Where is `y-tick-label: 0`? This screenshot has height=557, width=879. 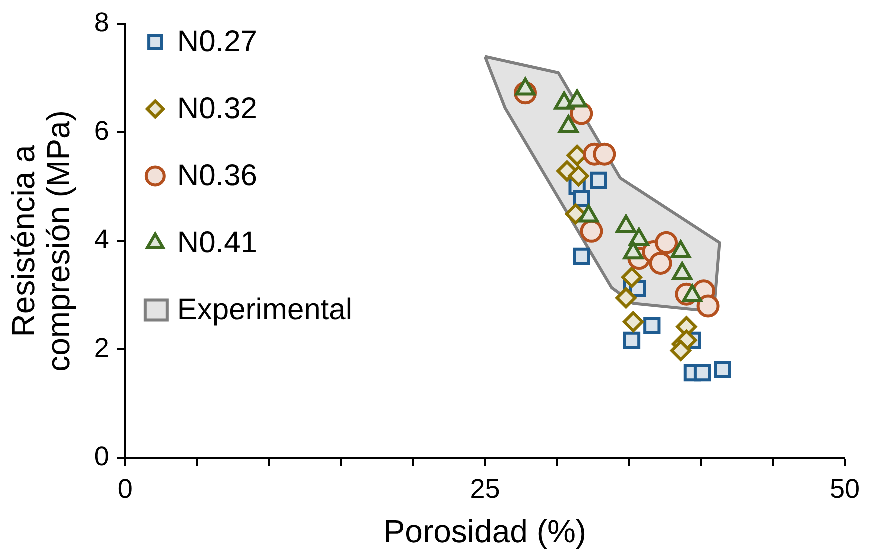 y-tick-label: 0 is located at coordinates (102, 457).